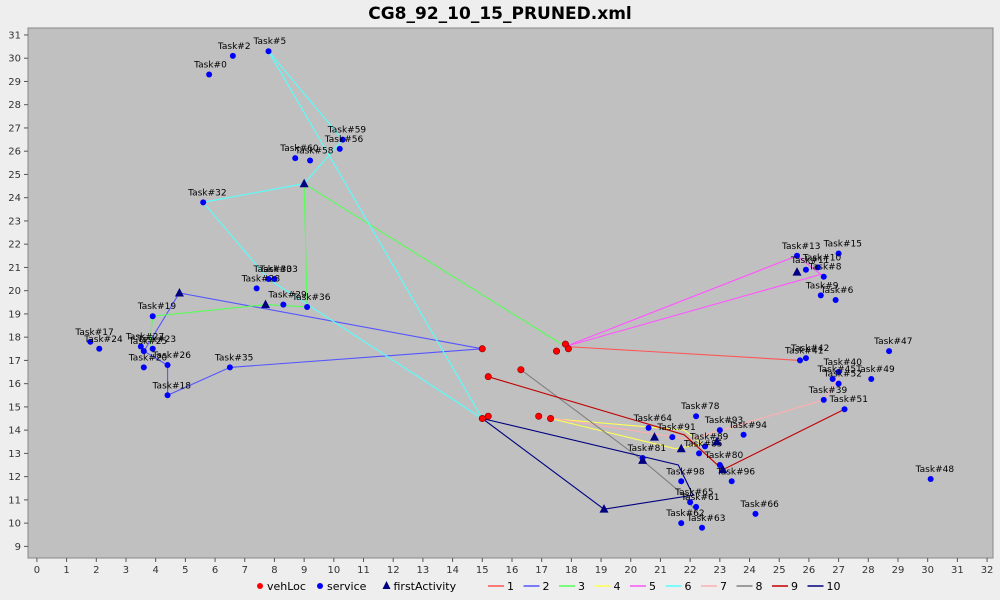  What do you see at coordinates (957, 570) in the screenshot?
I see `x-tick-label: 31` at bounding box center [957, 570].